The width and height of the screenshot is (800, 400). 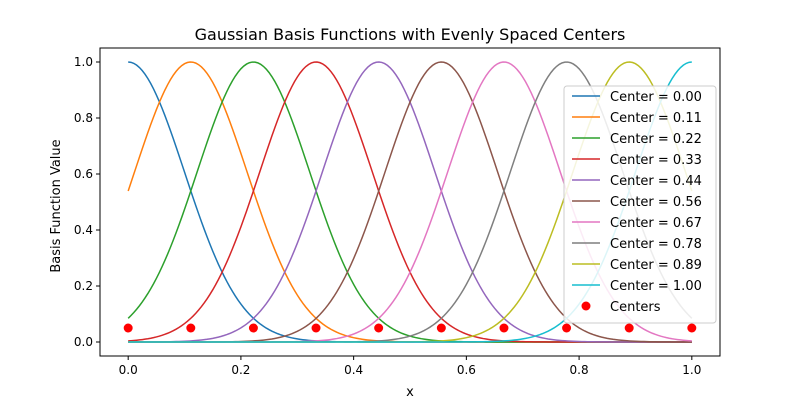 What do you see at coordinates (83, 174) in the screenshot?
I see `y-tick-label: 0.6` at bounding box center [83, 174].